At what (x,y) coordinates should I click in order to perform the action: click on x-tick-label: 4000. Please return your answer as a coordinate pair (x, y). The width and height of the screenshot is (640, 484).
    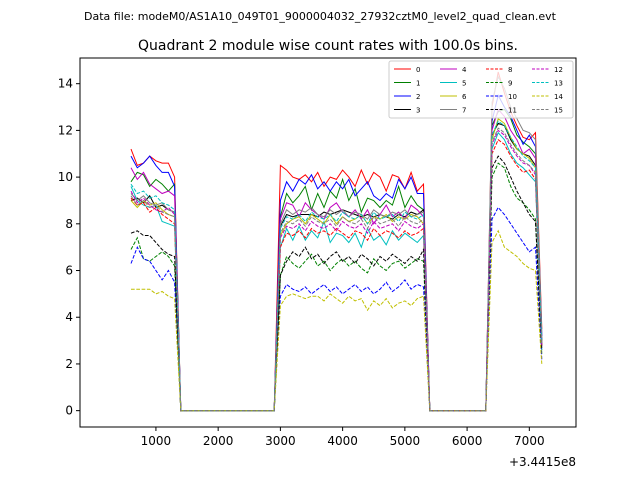
    Looking at the image, I should click on (342, 441).